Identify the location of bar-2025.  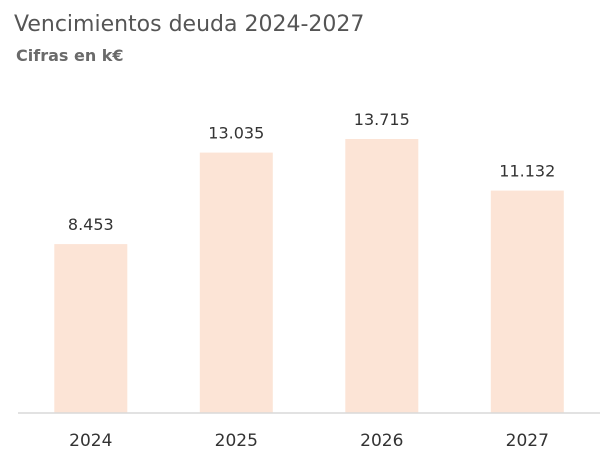
(236, 282).